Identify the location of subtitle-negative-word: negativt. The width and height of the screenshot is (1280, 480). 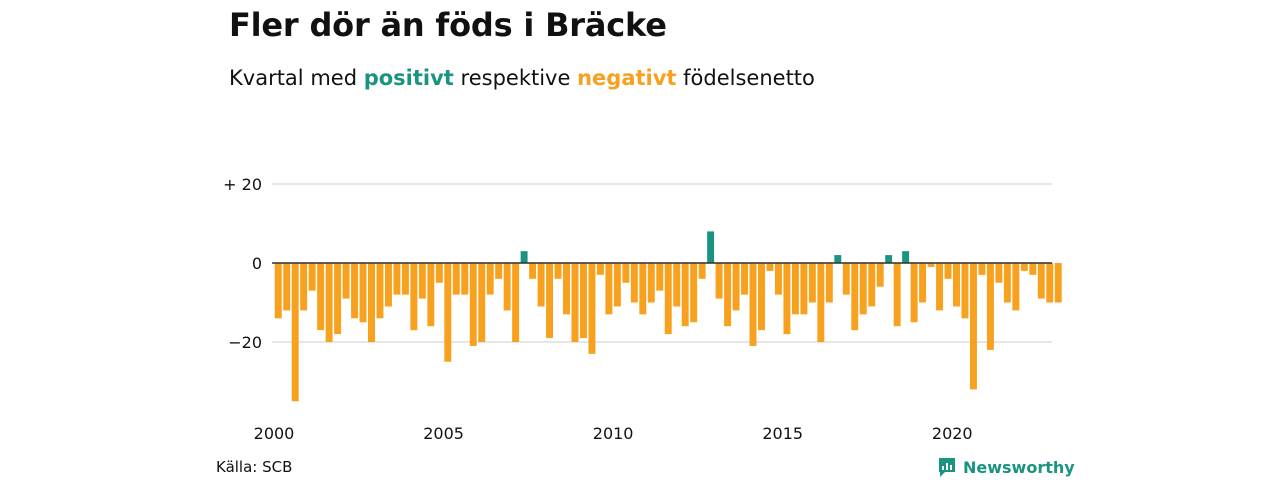
(627, 78).